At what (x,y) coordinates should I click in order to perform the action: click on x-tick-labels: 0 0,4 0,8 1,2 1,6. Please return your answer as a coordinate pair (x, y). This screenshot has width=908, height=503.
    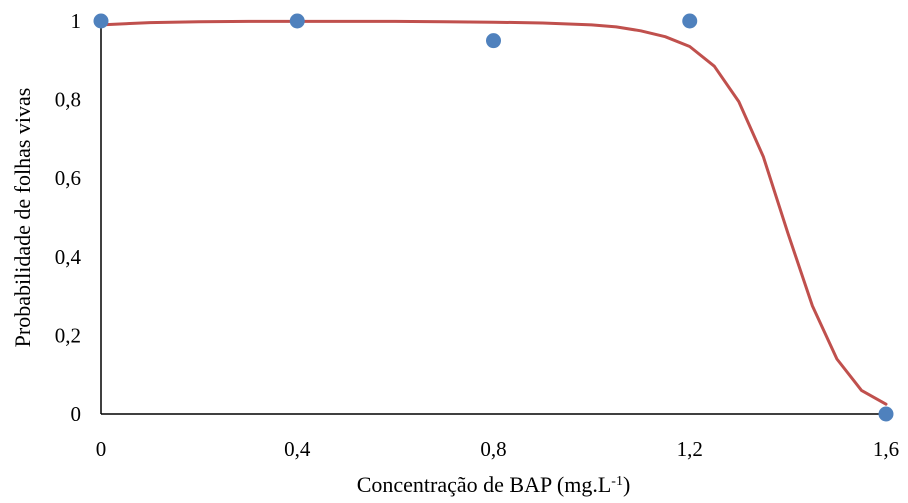
    Looking at the image, I should click on (497, 449).